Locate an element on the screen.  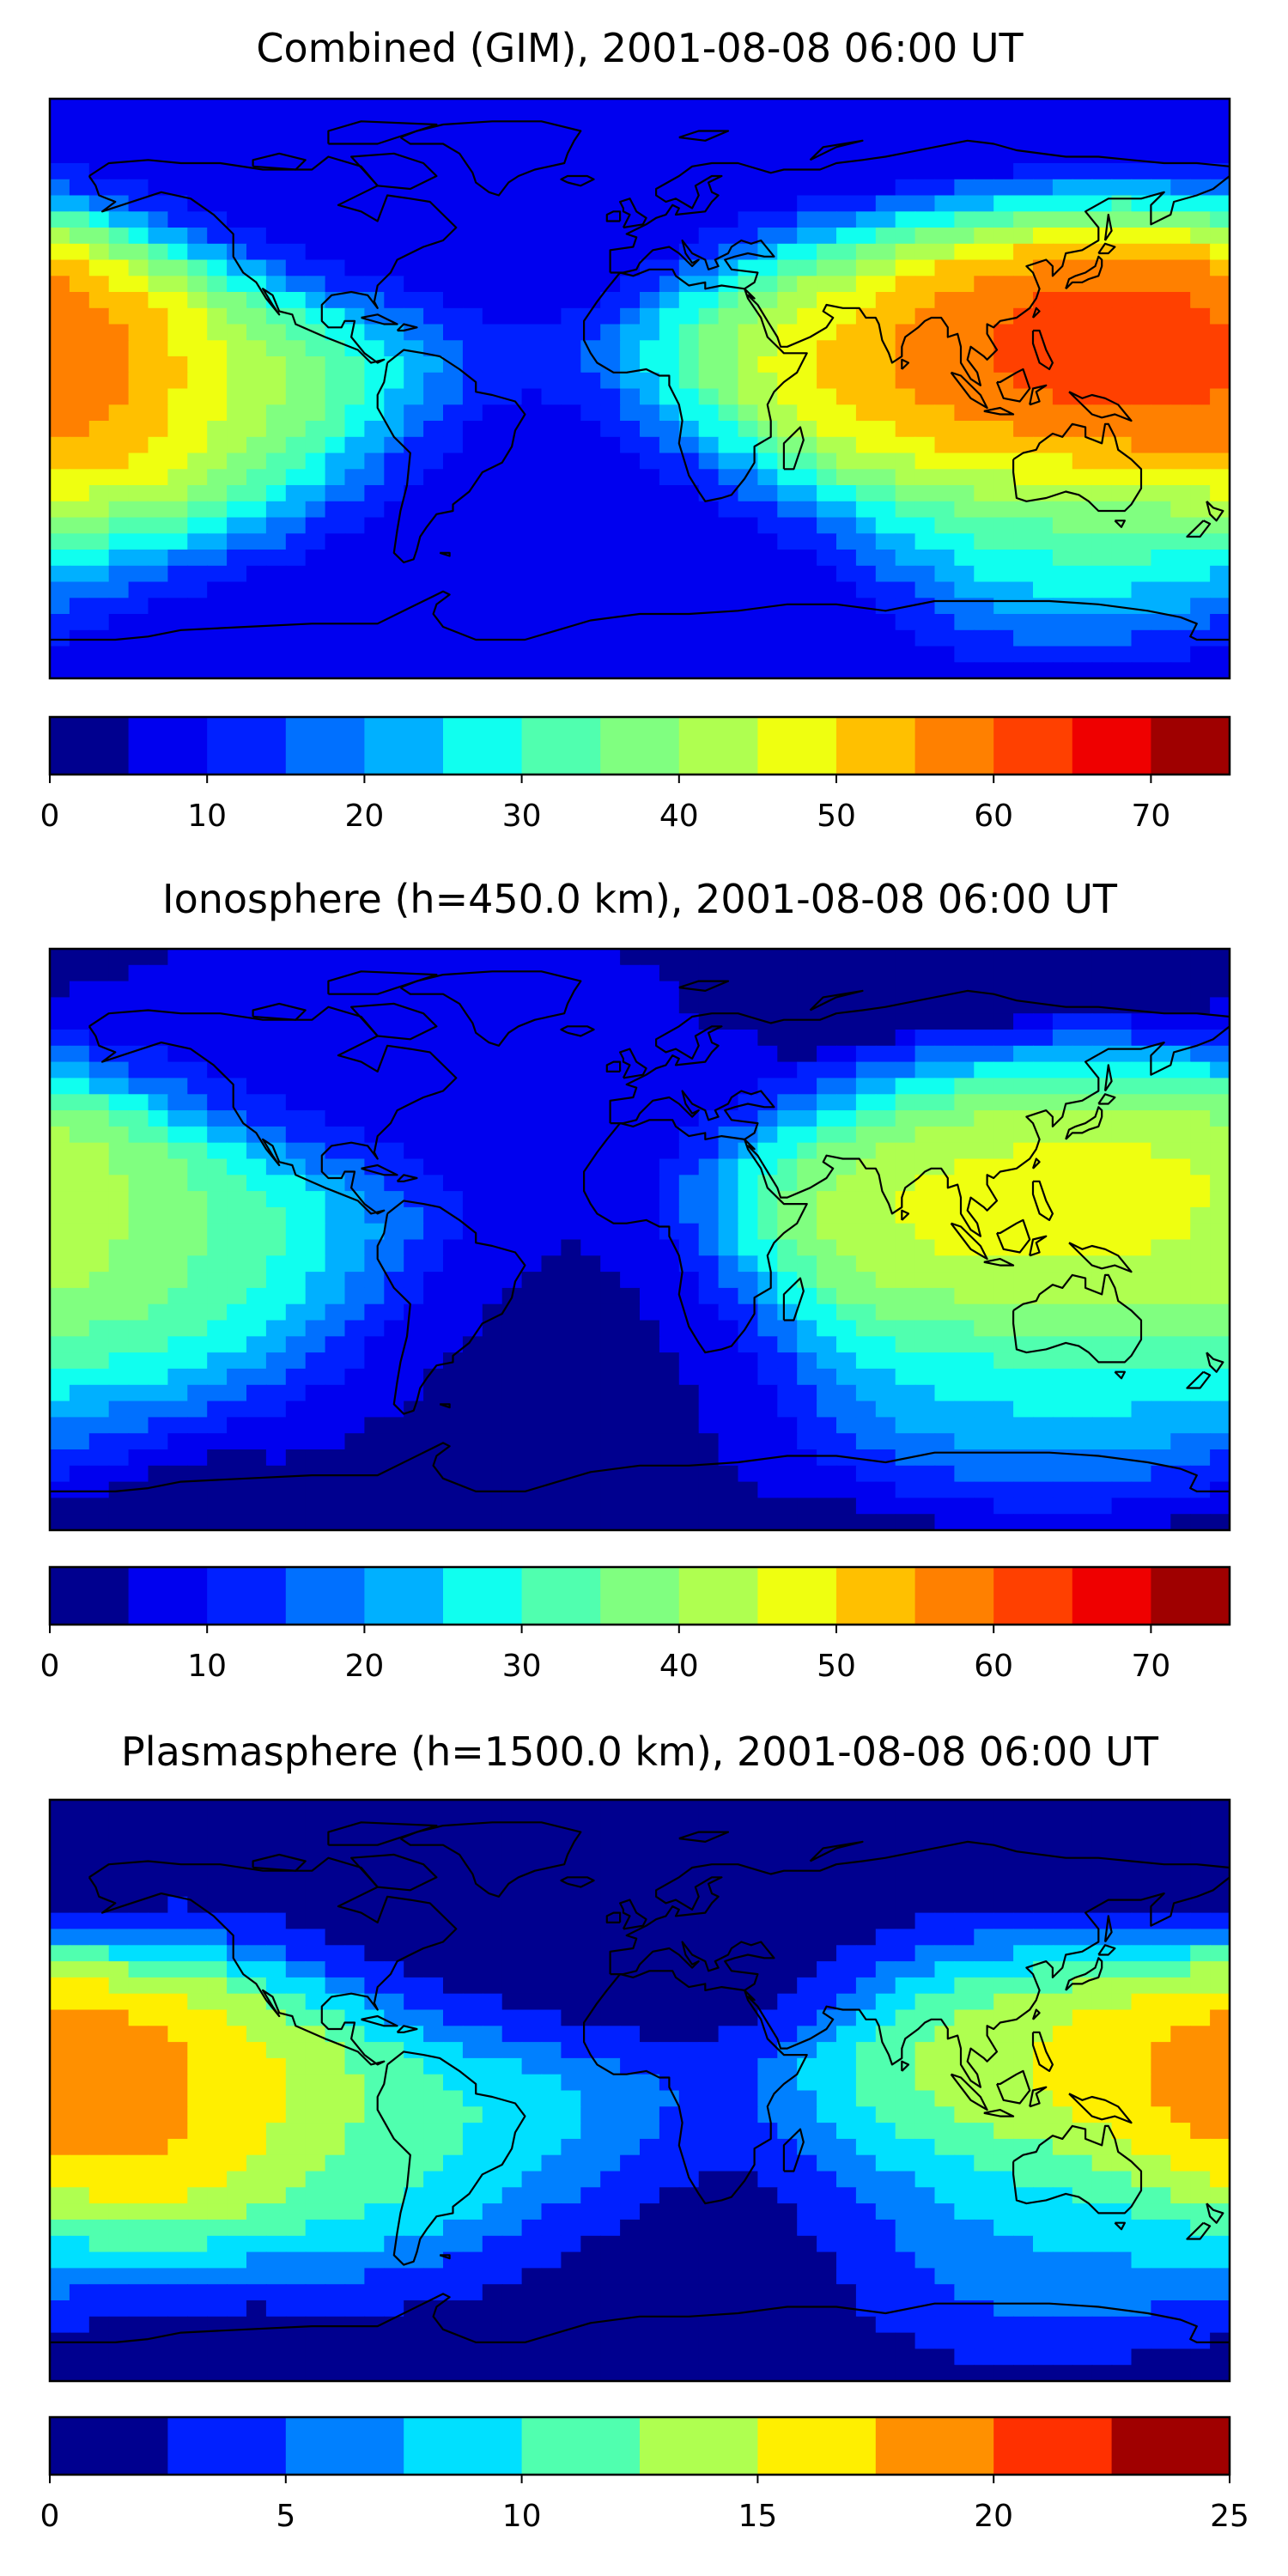
coast-madagascar is located at coordinates (793, 2150).